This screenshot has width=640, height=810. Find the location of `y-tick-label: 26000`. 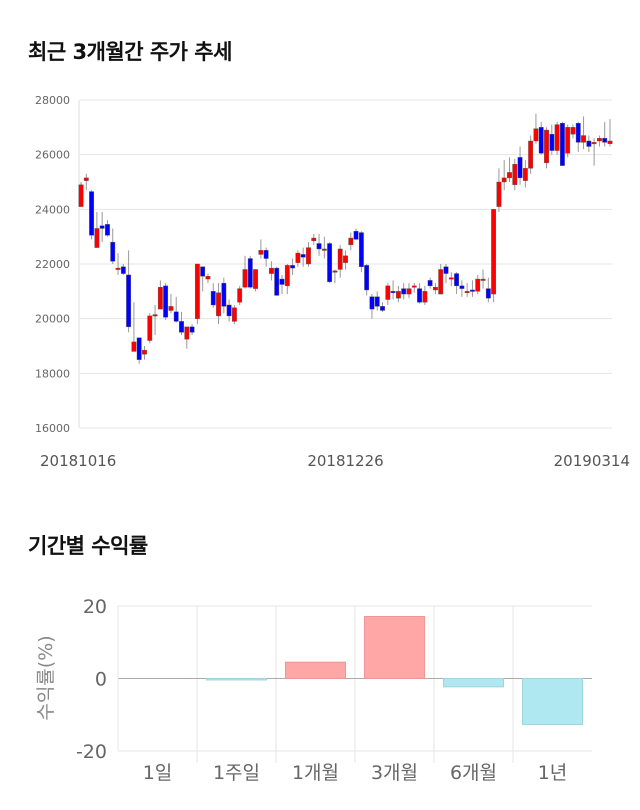

y-tick-label: 26000 is located at coordinates (52, 155).